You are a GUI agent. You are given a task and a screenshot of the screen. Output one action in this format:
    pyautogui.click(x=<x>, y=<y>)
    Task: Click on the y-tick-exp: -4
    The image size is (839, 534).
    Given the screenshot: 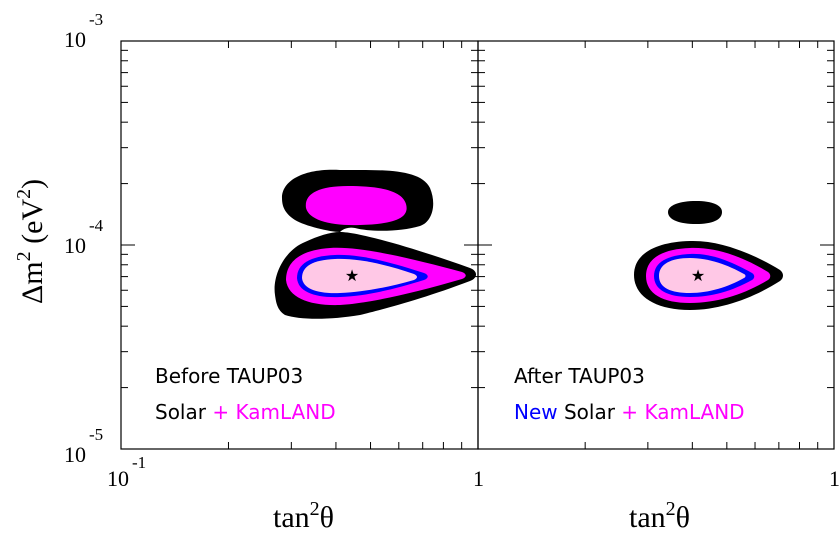 What is the action you would take?
    pyautogui.click(x=96, y=225)
    